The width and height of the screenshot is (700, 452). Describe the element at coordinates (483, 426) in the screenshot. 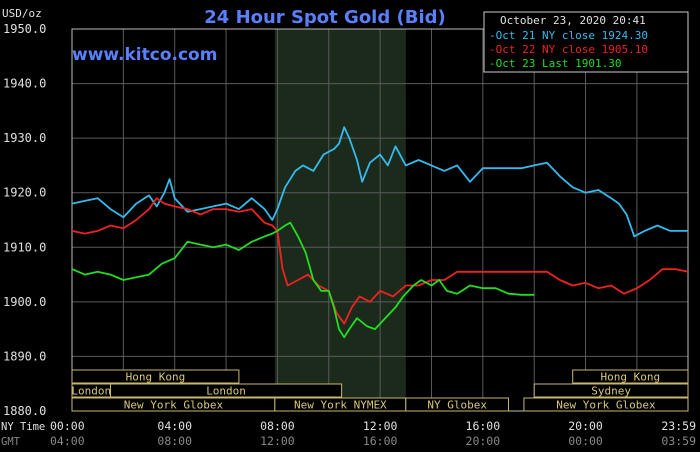

I see `x-tick-label-ny: 16:00` at that location.